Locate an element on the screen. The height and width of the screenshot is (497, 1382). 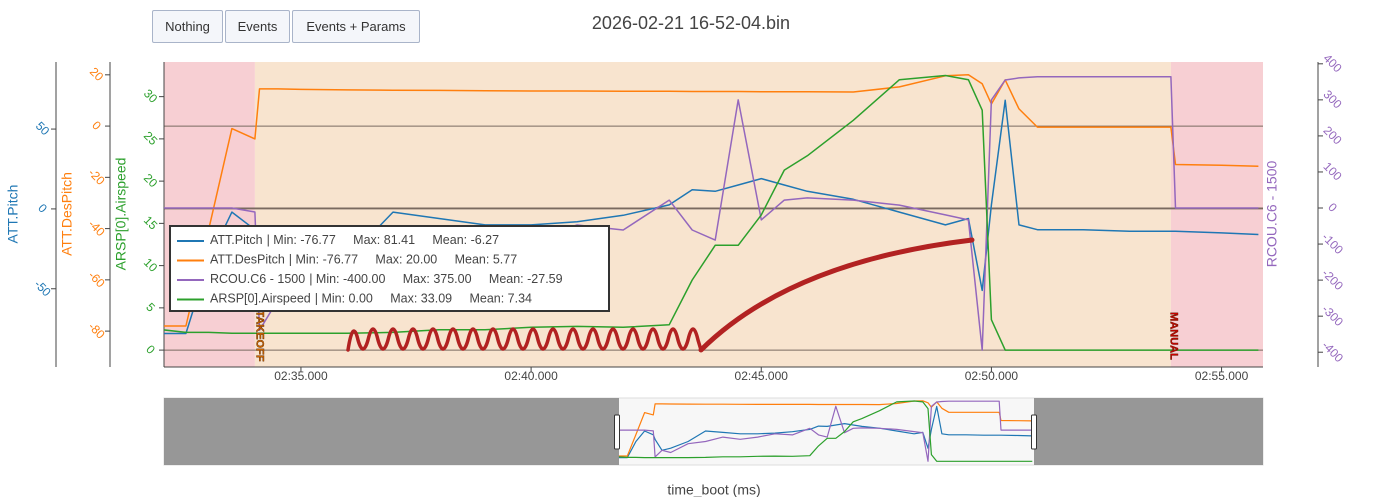
y-tick-label: -300 is located at coordinates (1332, 315).